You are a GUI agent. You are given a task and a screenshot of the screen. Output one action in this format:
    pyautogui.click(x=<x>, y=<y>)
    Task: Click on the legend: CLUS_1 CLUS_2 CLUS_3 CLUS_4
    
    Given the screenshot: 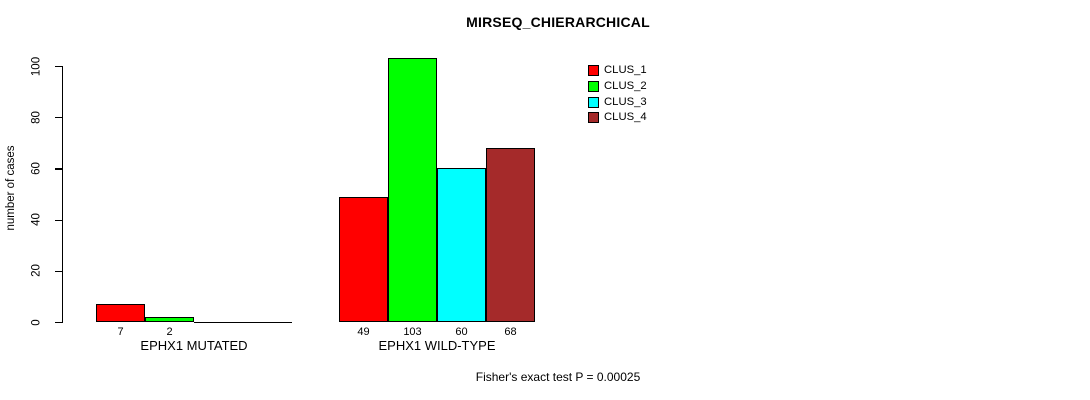 What is the action you would take?
    pyautogui.click(x=617, y=94)
    